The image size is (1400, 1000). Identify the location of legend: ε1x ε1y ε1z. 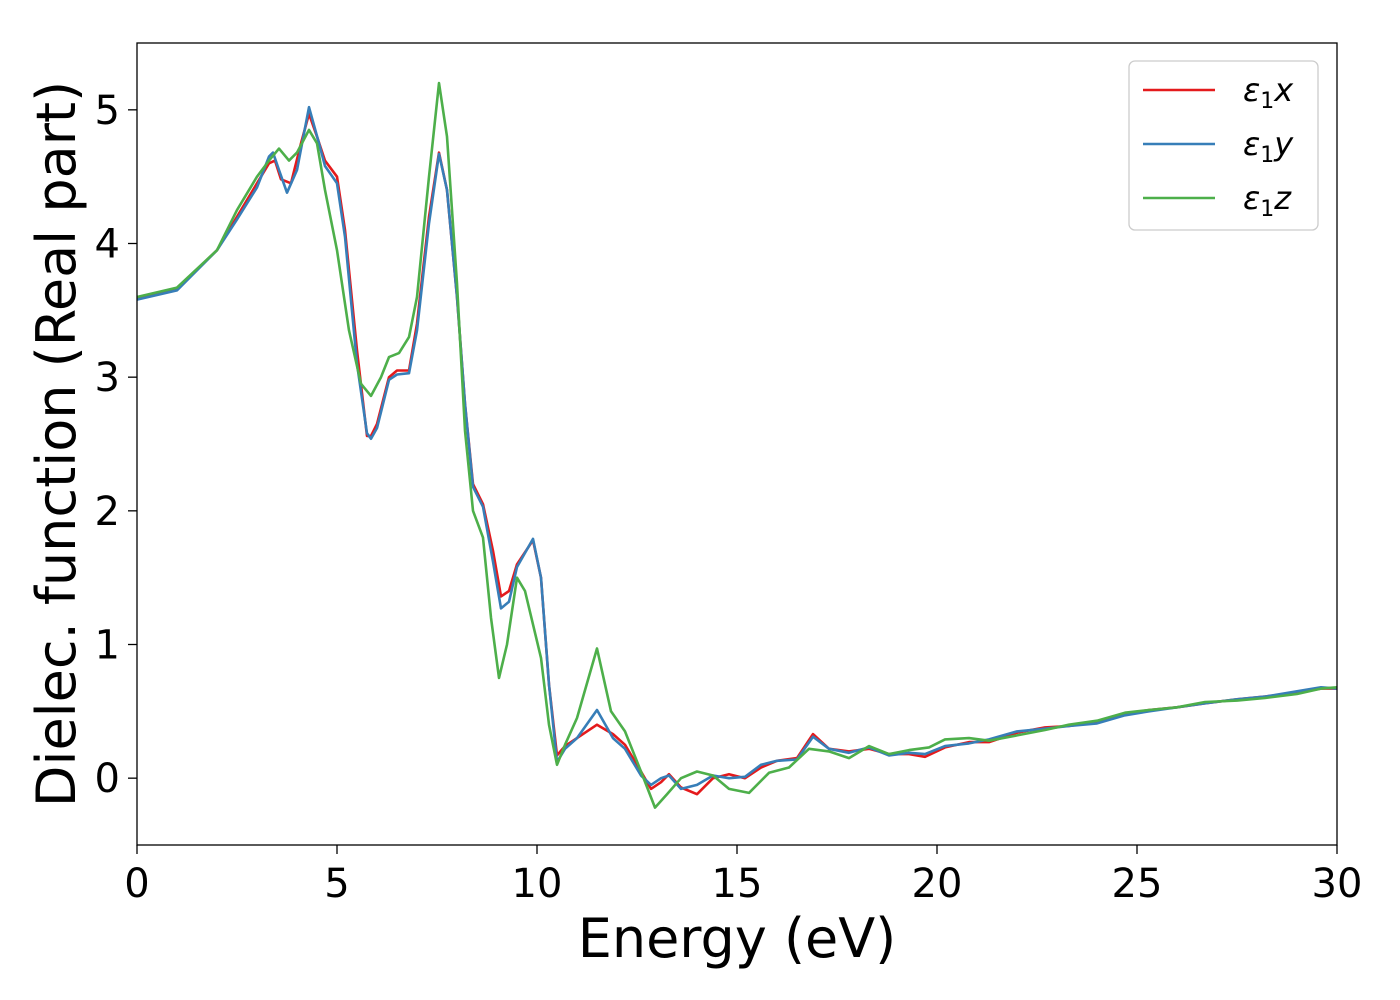
(1223, 145).